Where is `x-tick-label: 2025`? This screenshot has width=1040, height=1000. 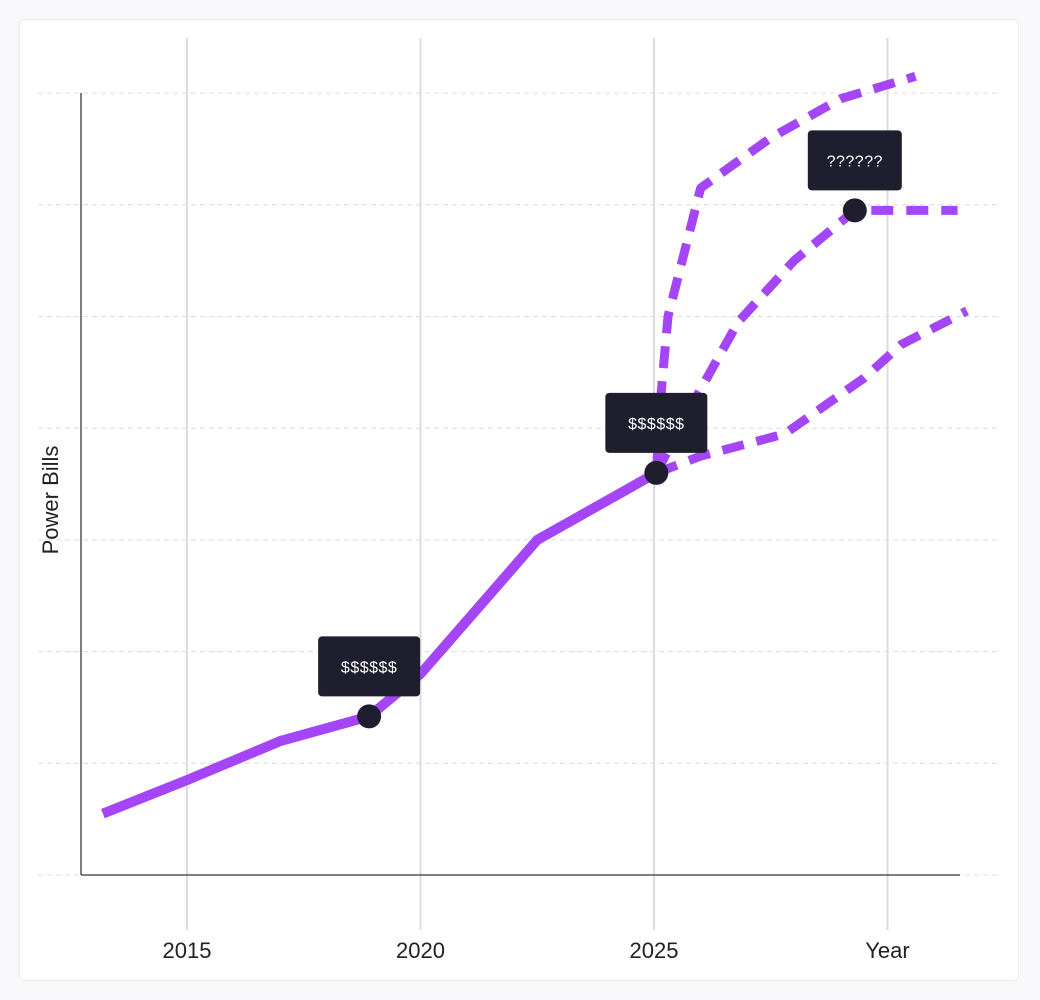 x-tick-label: 2025 is located at coordinates (654, 950).